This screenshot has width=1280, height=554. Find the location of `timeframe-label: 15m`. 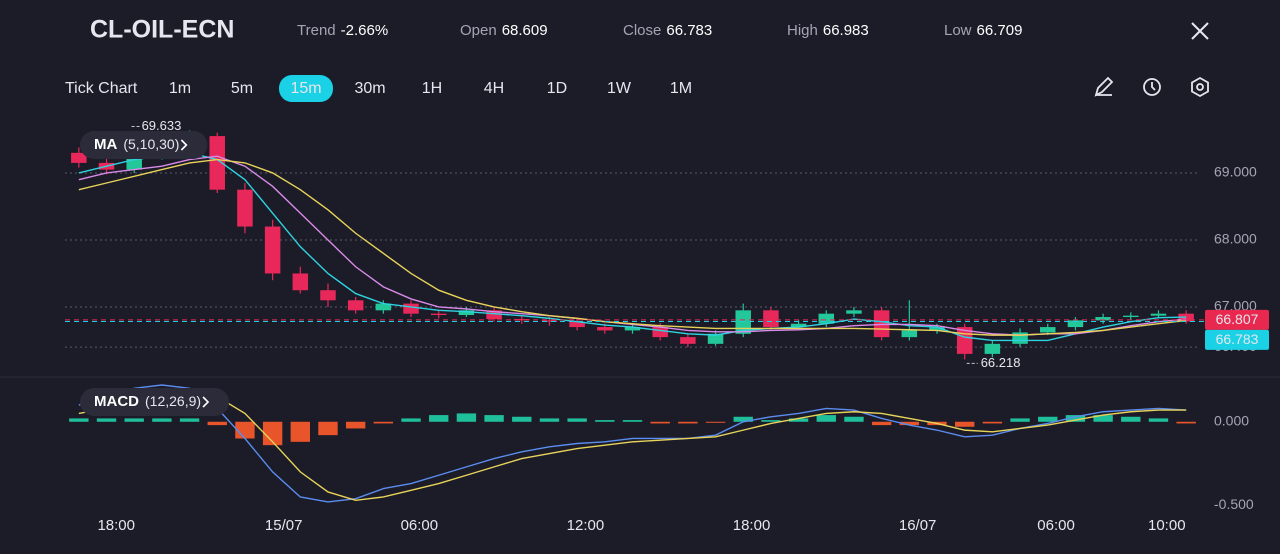

timeframe-label: 15m is located at coordinates (305, 88).